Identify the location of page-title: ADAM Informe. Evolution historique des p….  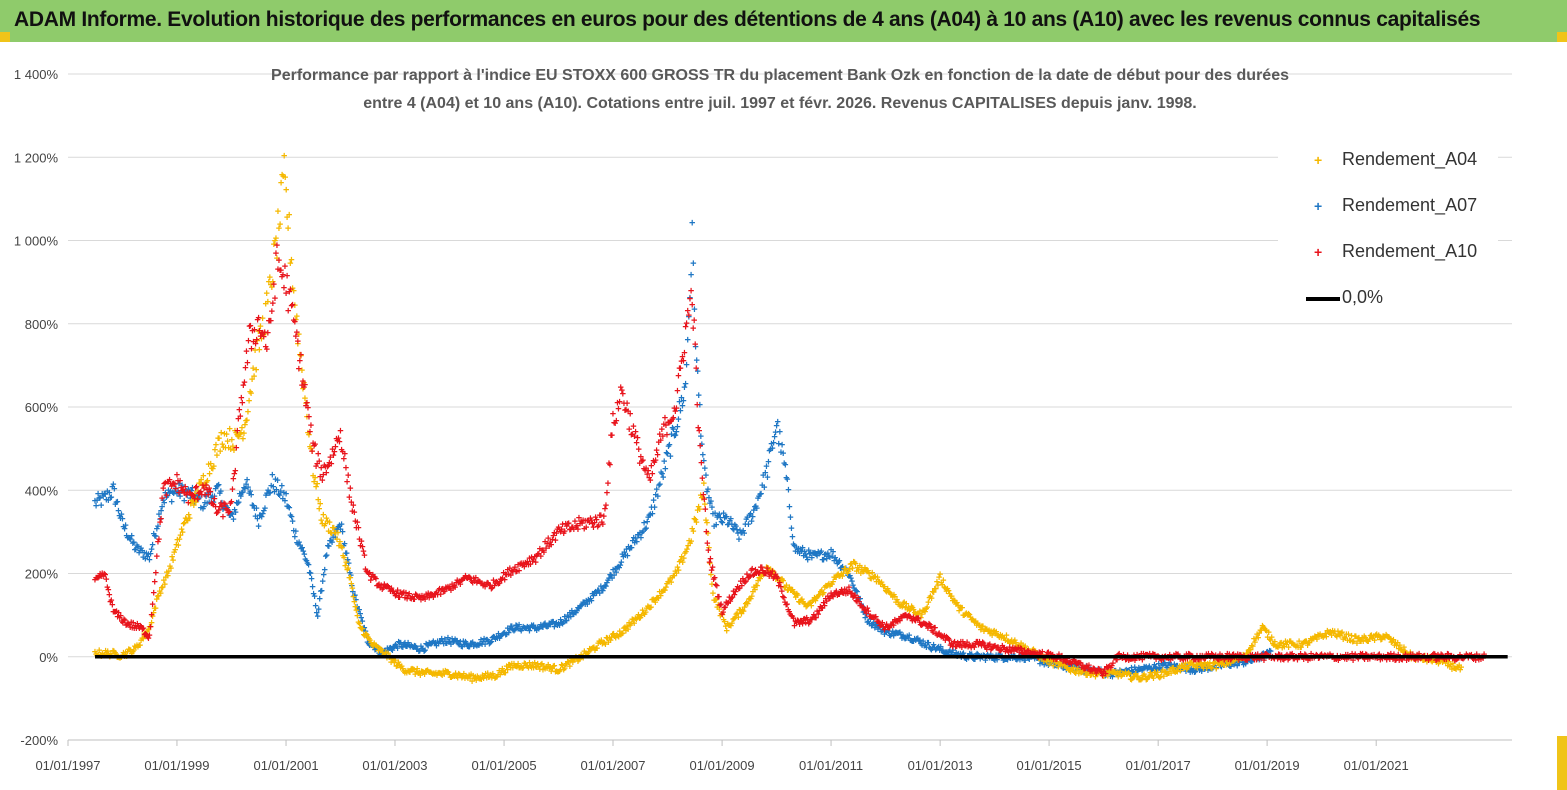
(747, 20).